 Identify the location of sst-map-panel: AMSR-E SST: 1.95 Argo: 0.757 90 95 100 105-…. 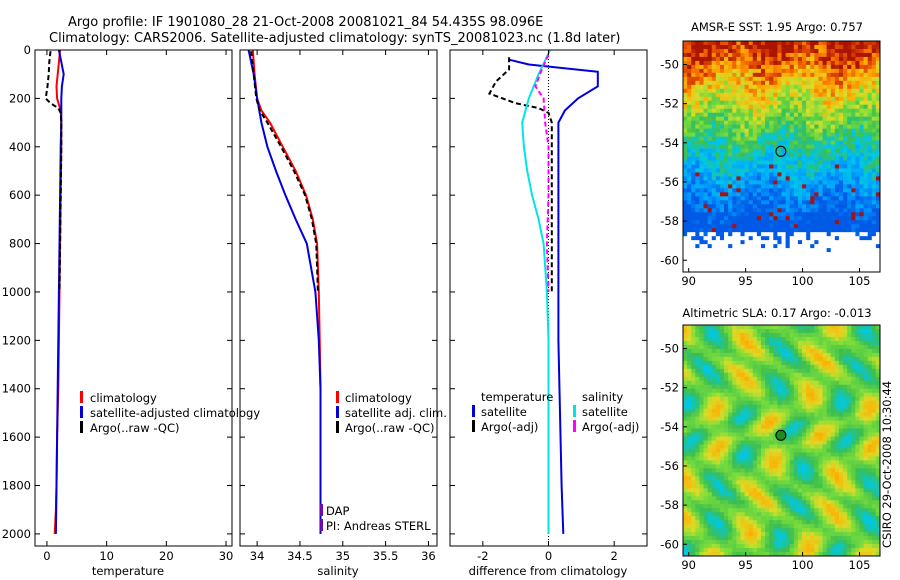
(770, 154).